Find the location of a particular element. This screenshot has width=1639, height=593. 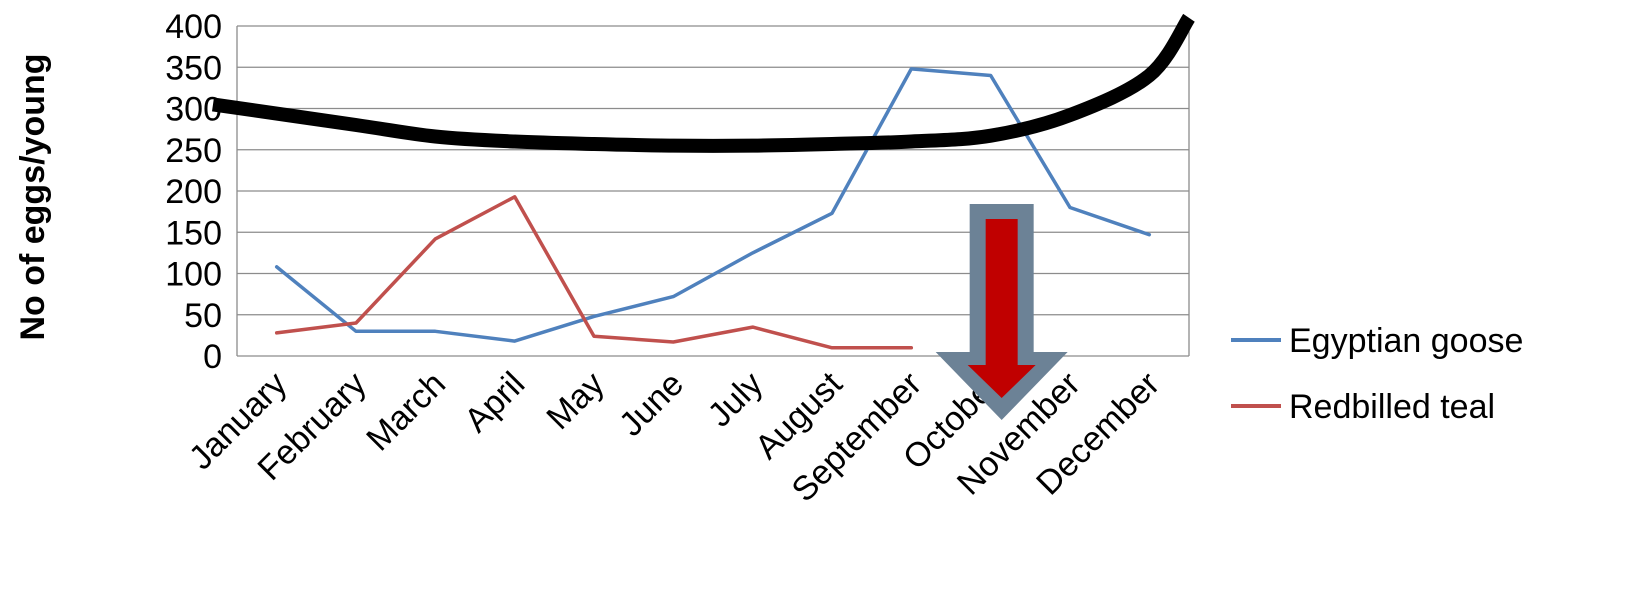

x-tick-label: March is located at coordinates (406, 412).